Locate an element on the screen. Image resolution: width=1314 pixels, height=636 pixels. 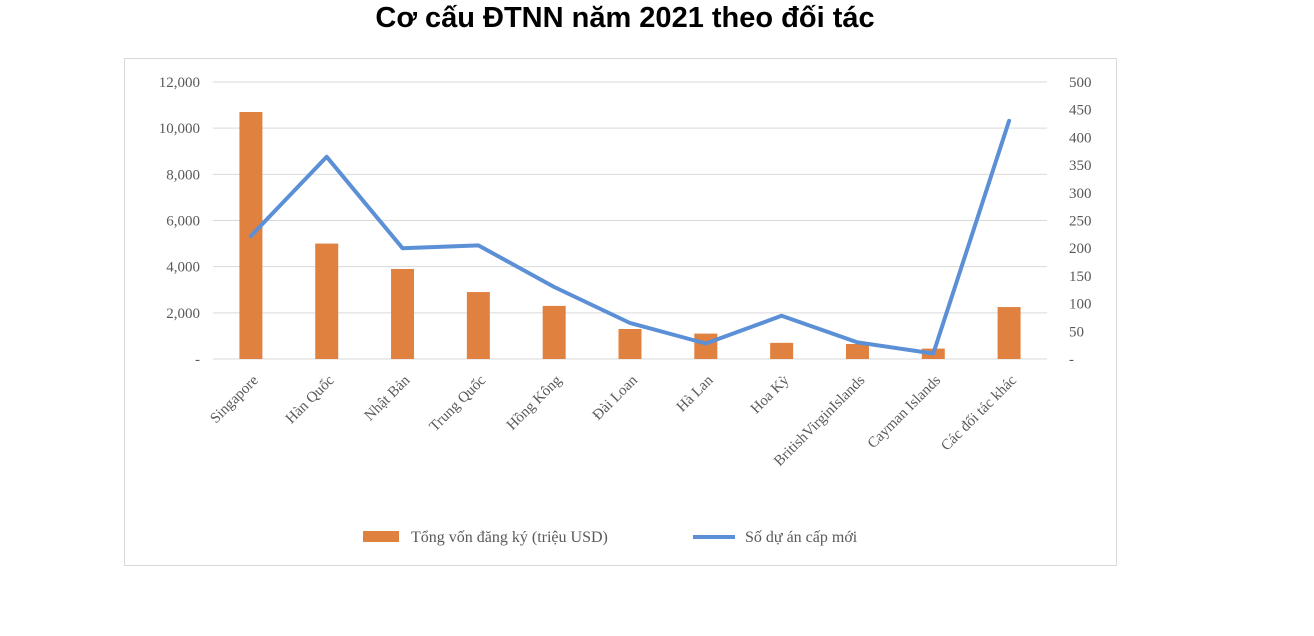
x-tick-label: Cayman Islands is located at coordinates (904, 411).